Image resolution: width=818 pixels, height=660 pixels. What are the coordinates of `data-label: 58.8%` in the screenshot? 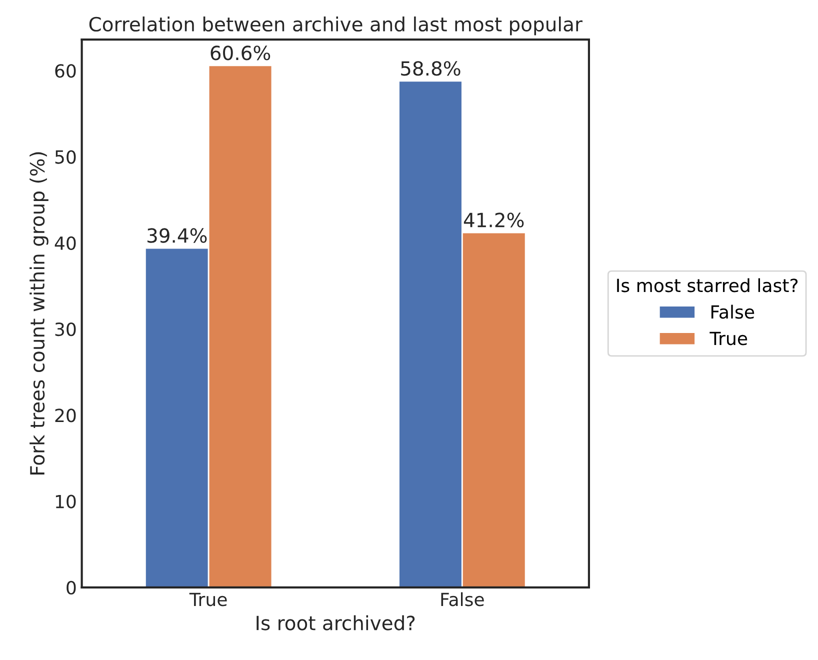 It's located at (430, 68).